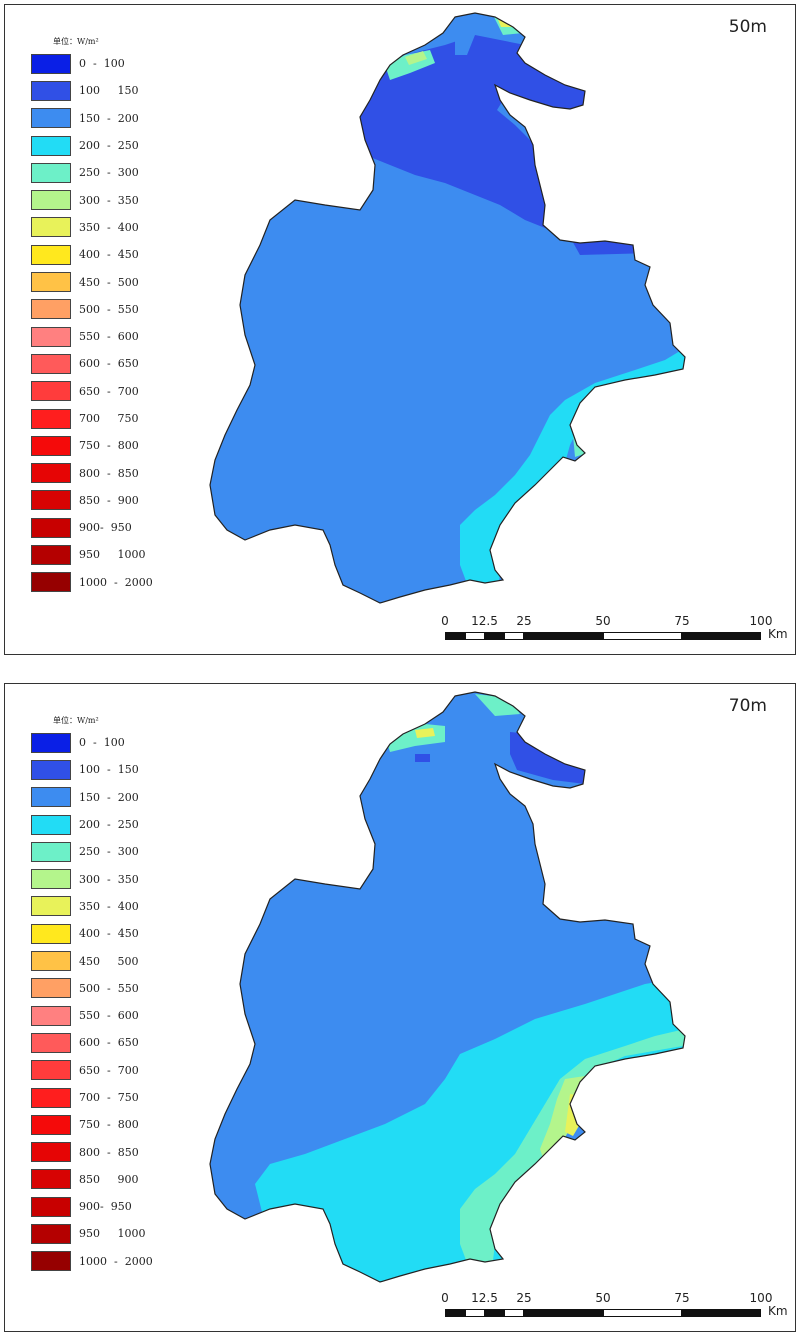 The image size is (800, 1335). Describe the element at coordinates (445, 621) in the screenshot. I see `scale-tick-label: 0` at that location.